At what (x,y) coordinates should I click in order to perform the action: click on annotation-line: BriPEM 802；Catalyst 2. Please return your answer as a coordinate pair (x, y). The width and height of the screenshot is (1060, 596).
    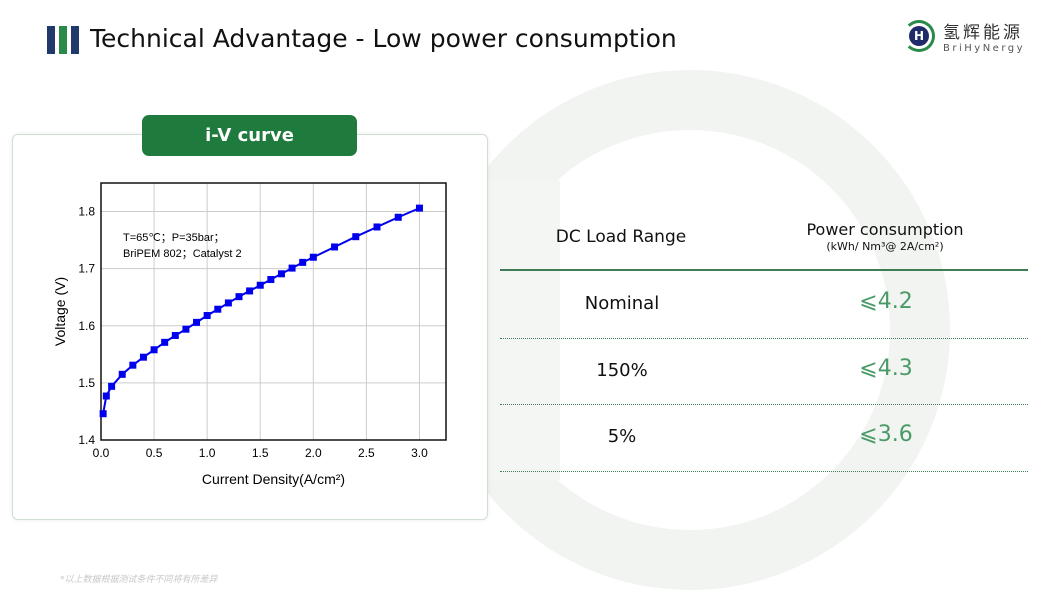
    Looking at the image, I should click on (182, 254).